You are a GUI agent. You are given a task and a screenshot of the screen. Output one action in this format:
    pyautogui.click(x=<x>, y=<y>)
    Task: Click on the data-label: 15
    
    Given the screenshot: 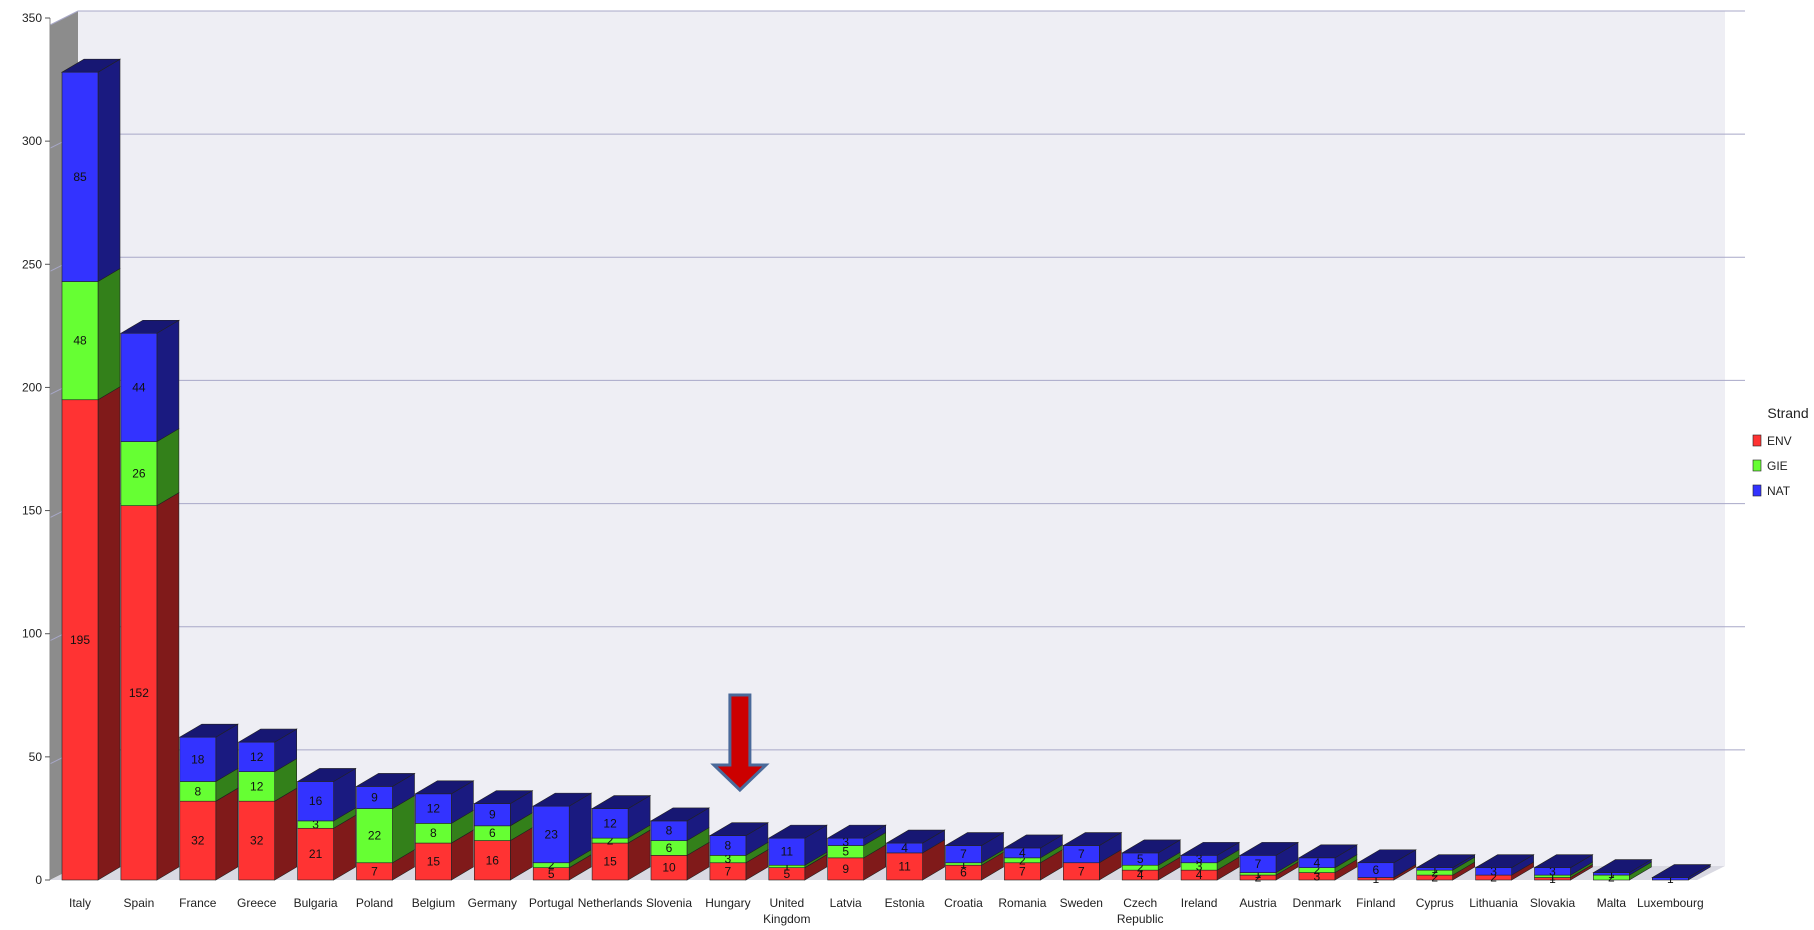 What is the action you would take?
    pyautogui.click(x=434, y=862)
    